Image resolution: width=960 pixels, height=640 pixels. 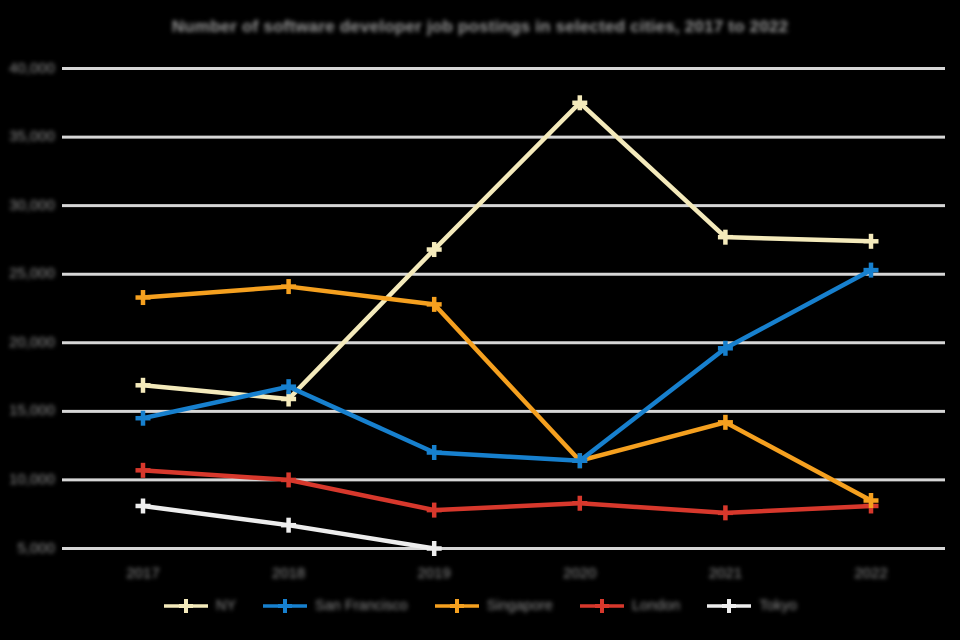 What do you see at coordinates (725, 573) in the screenshot?
I see `x-tick-label: 2021` at bounding box center [725, 573].